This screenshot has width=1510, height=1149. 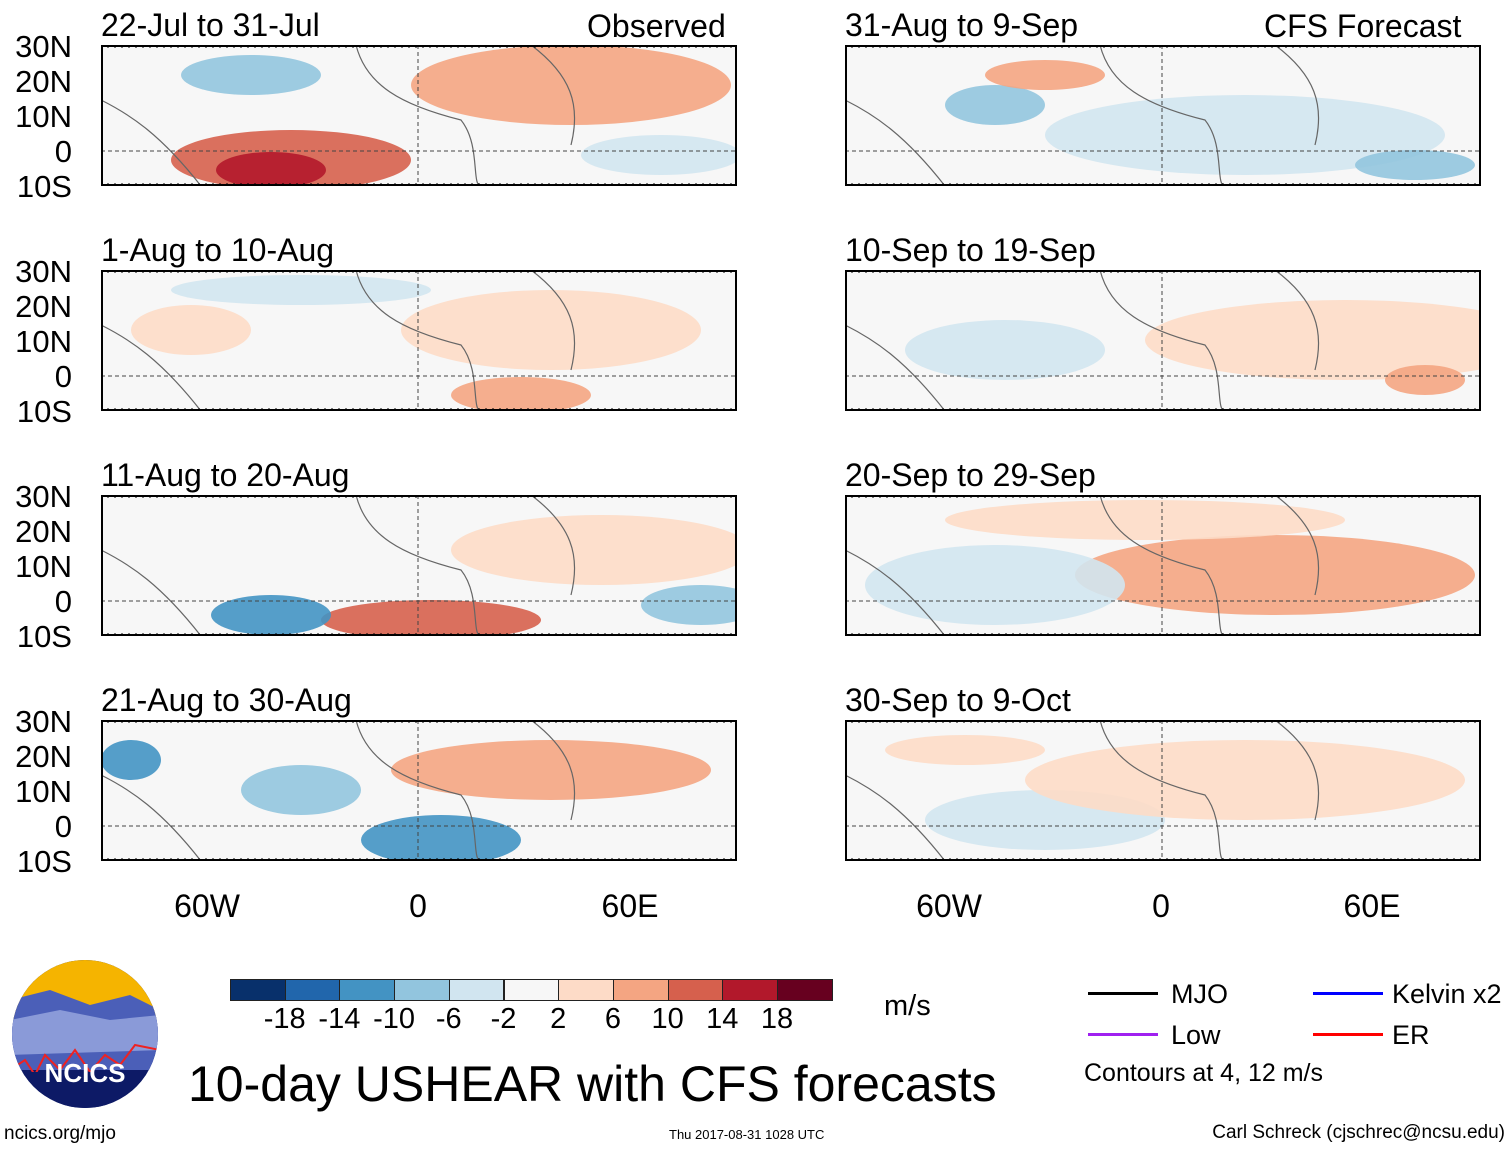 I want to click on lon-label-right-60w: 60W, so click(x=949, y=906).